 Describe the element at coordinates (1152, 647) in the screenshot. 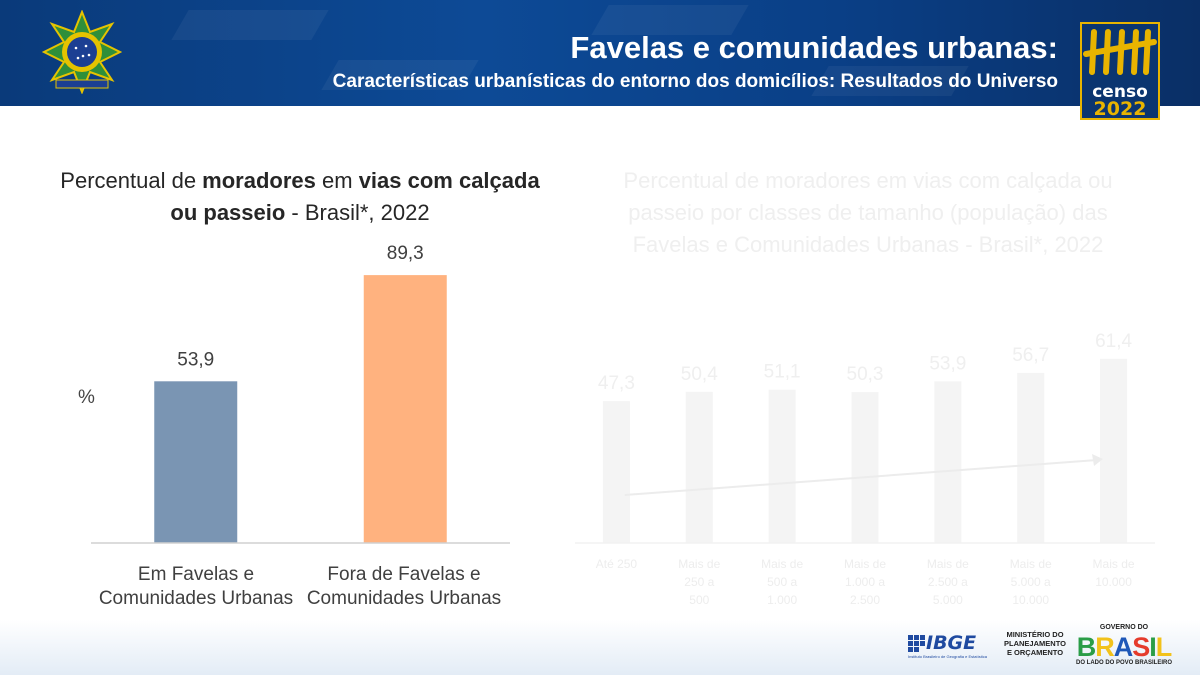

I see `gov-brasil-letter-4: I` at that location.